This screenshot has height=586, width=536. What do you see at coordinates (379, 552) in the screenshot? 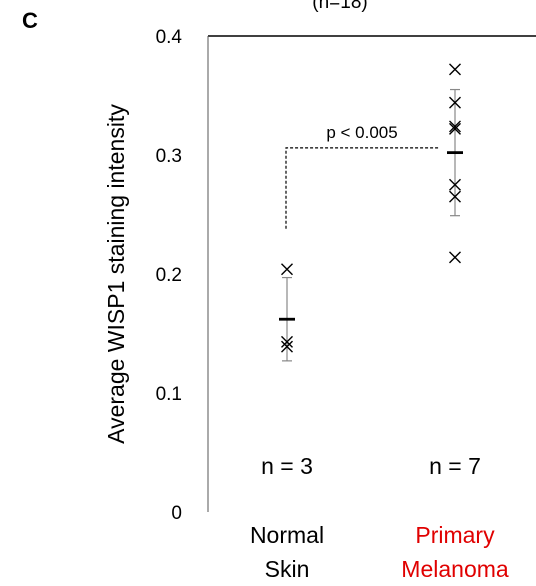
I see `category-labels: Normal Skin Primary Melanoma` at bounding box center [379, 552].